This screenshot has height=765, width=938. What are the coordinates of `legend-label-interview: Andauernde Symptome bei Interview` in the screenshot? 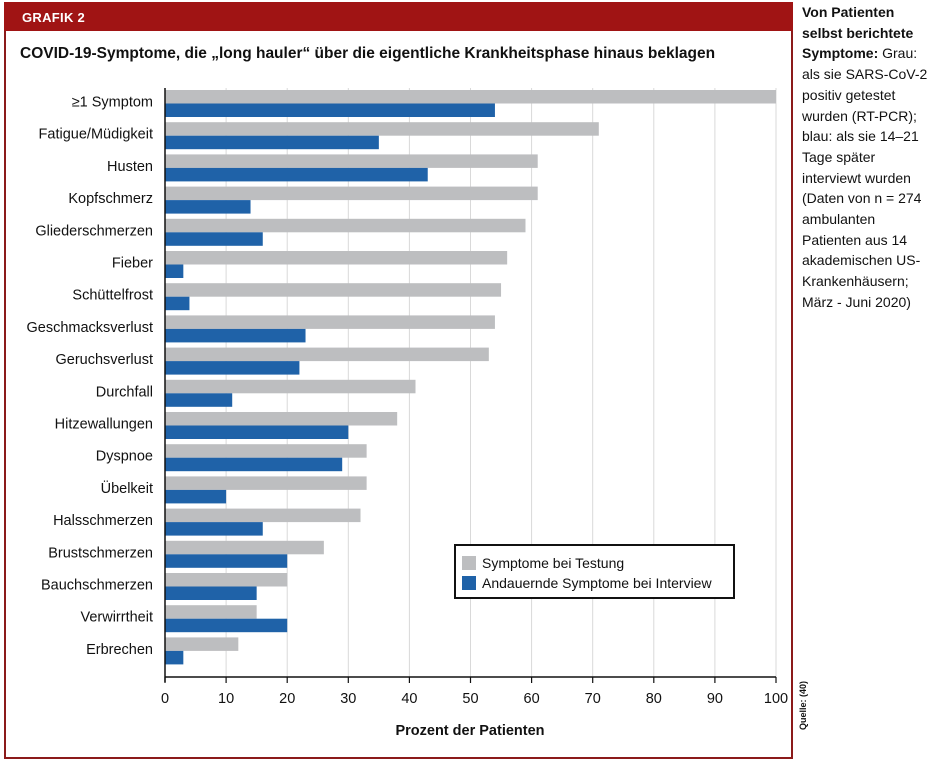 It's located at (597, 583).